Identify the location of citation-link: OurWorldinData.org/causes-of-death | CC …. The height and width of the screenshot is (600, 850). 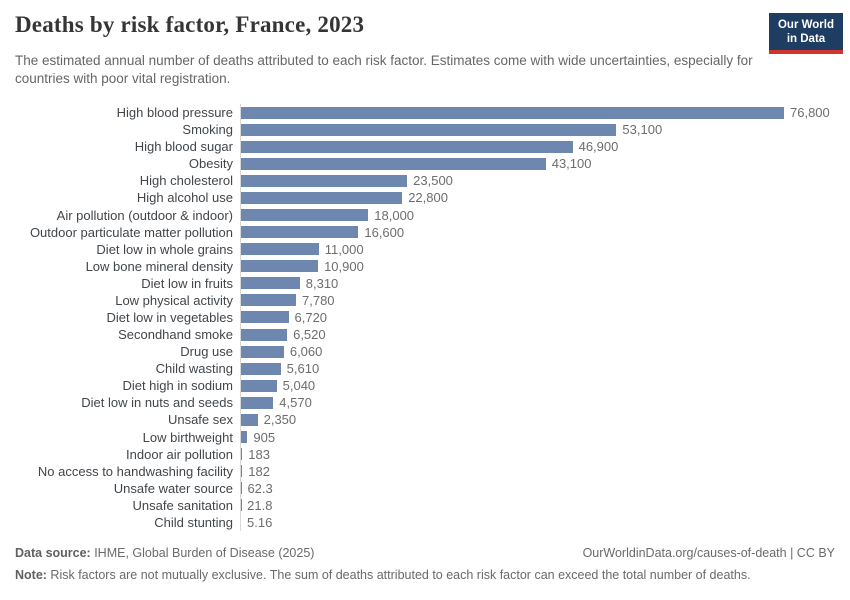
(708, 553).